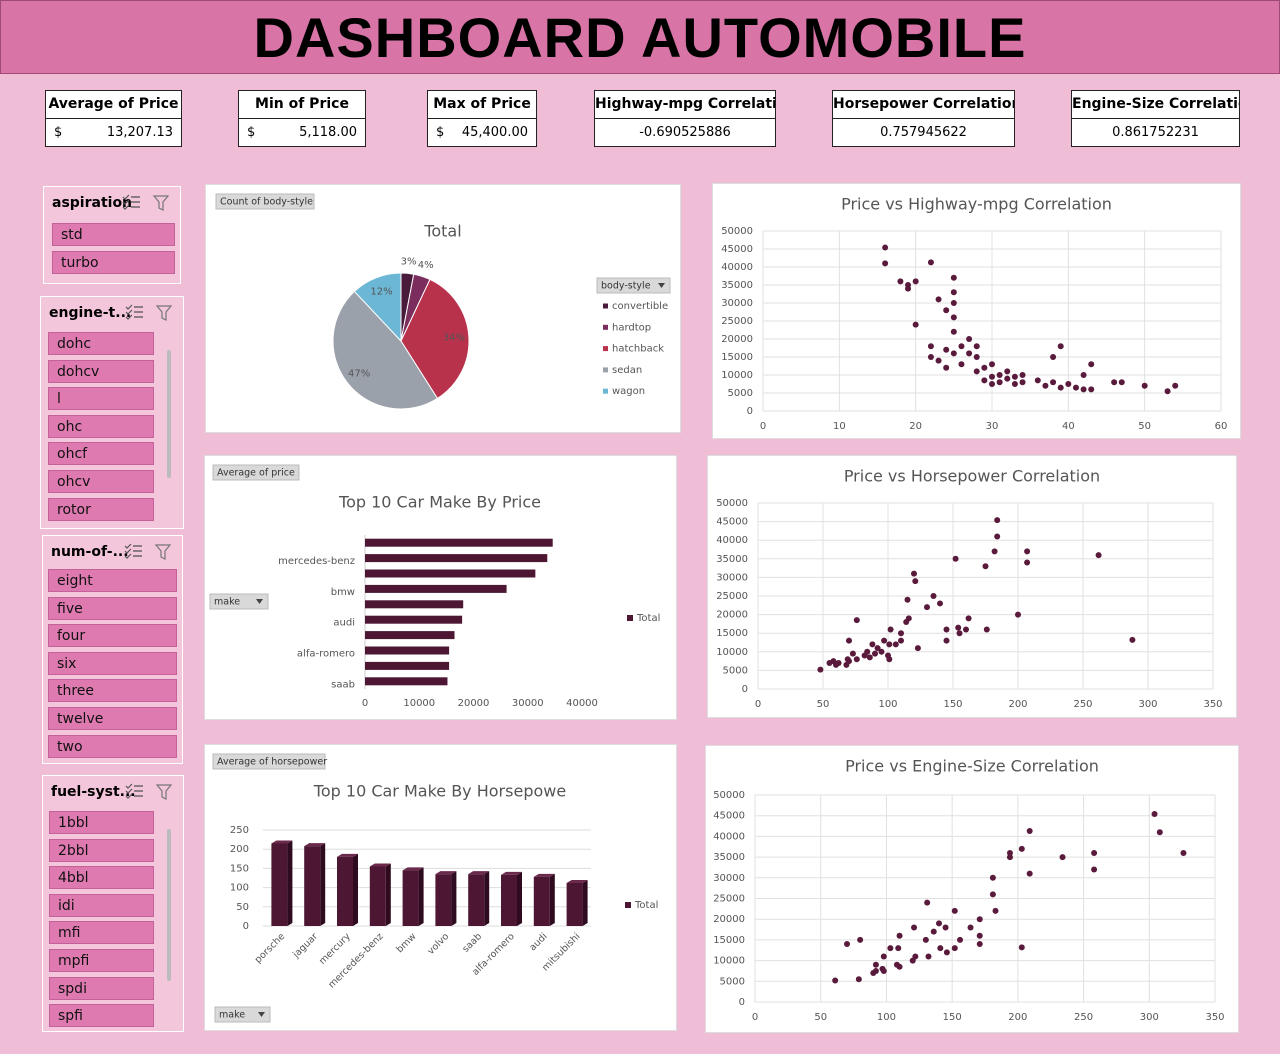 The height and width of the screenshot is (1054, 1280). Describe the element at coordinates (745, 689) in the screenshot. I see `y-tick-label: 0` at that location.